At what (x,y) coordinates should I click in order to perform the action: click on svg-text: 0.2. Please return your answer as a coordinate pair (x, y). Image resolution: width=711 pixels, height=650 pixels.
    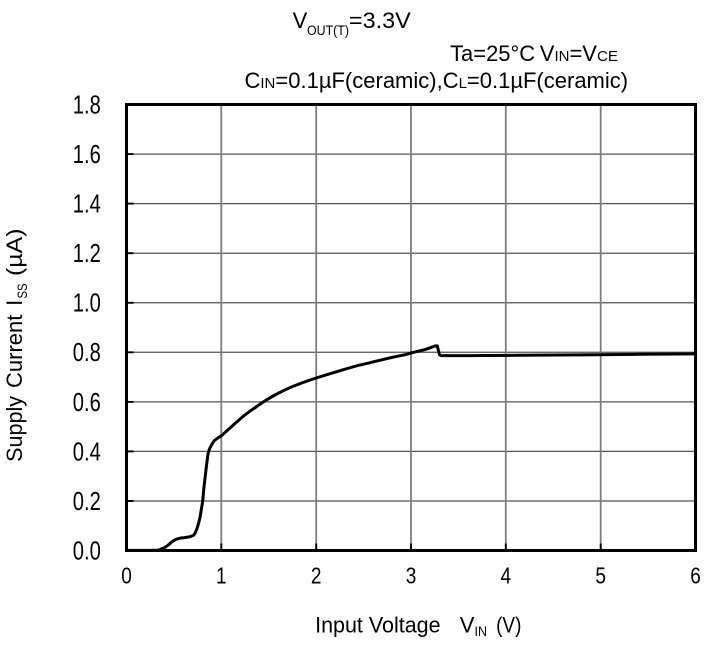
    Looking at the image, I should click on (87, 502).